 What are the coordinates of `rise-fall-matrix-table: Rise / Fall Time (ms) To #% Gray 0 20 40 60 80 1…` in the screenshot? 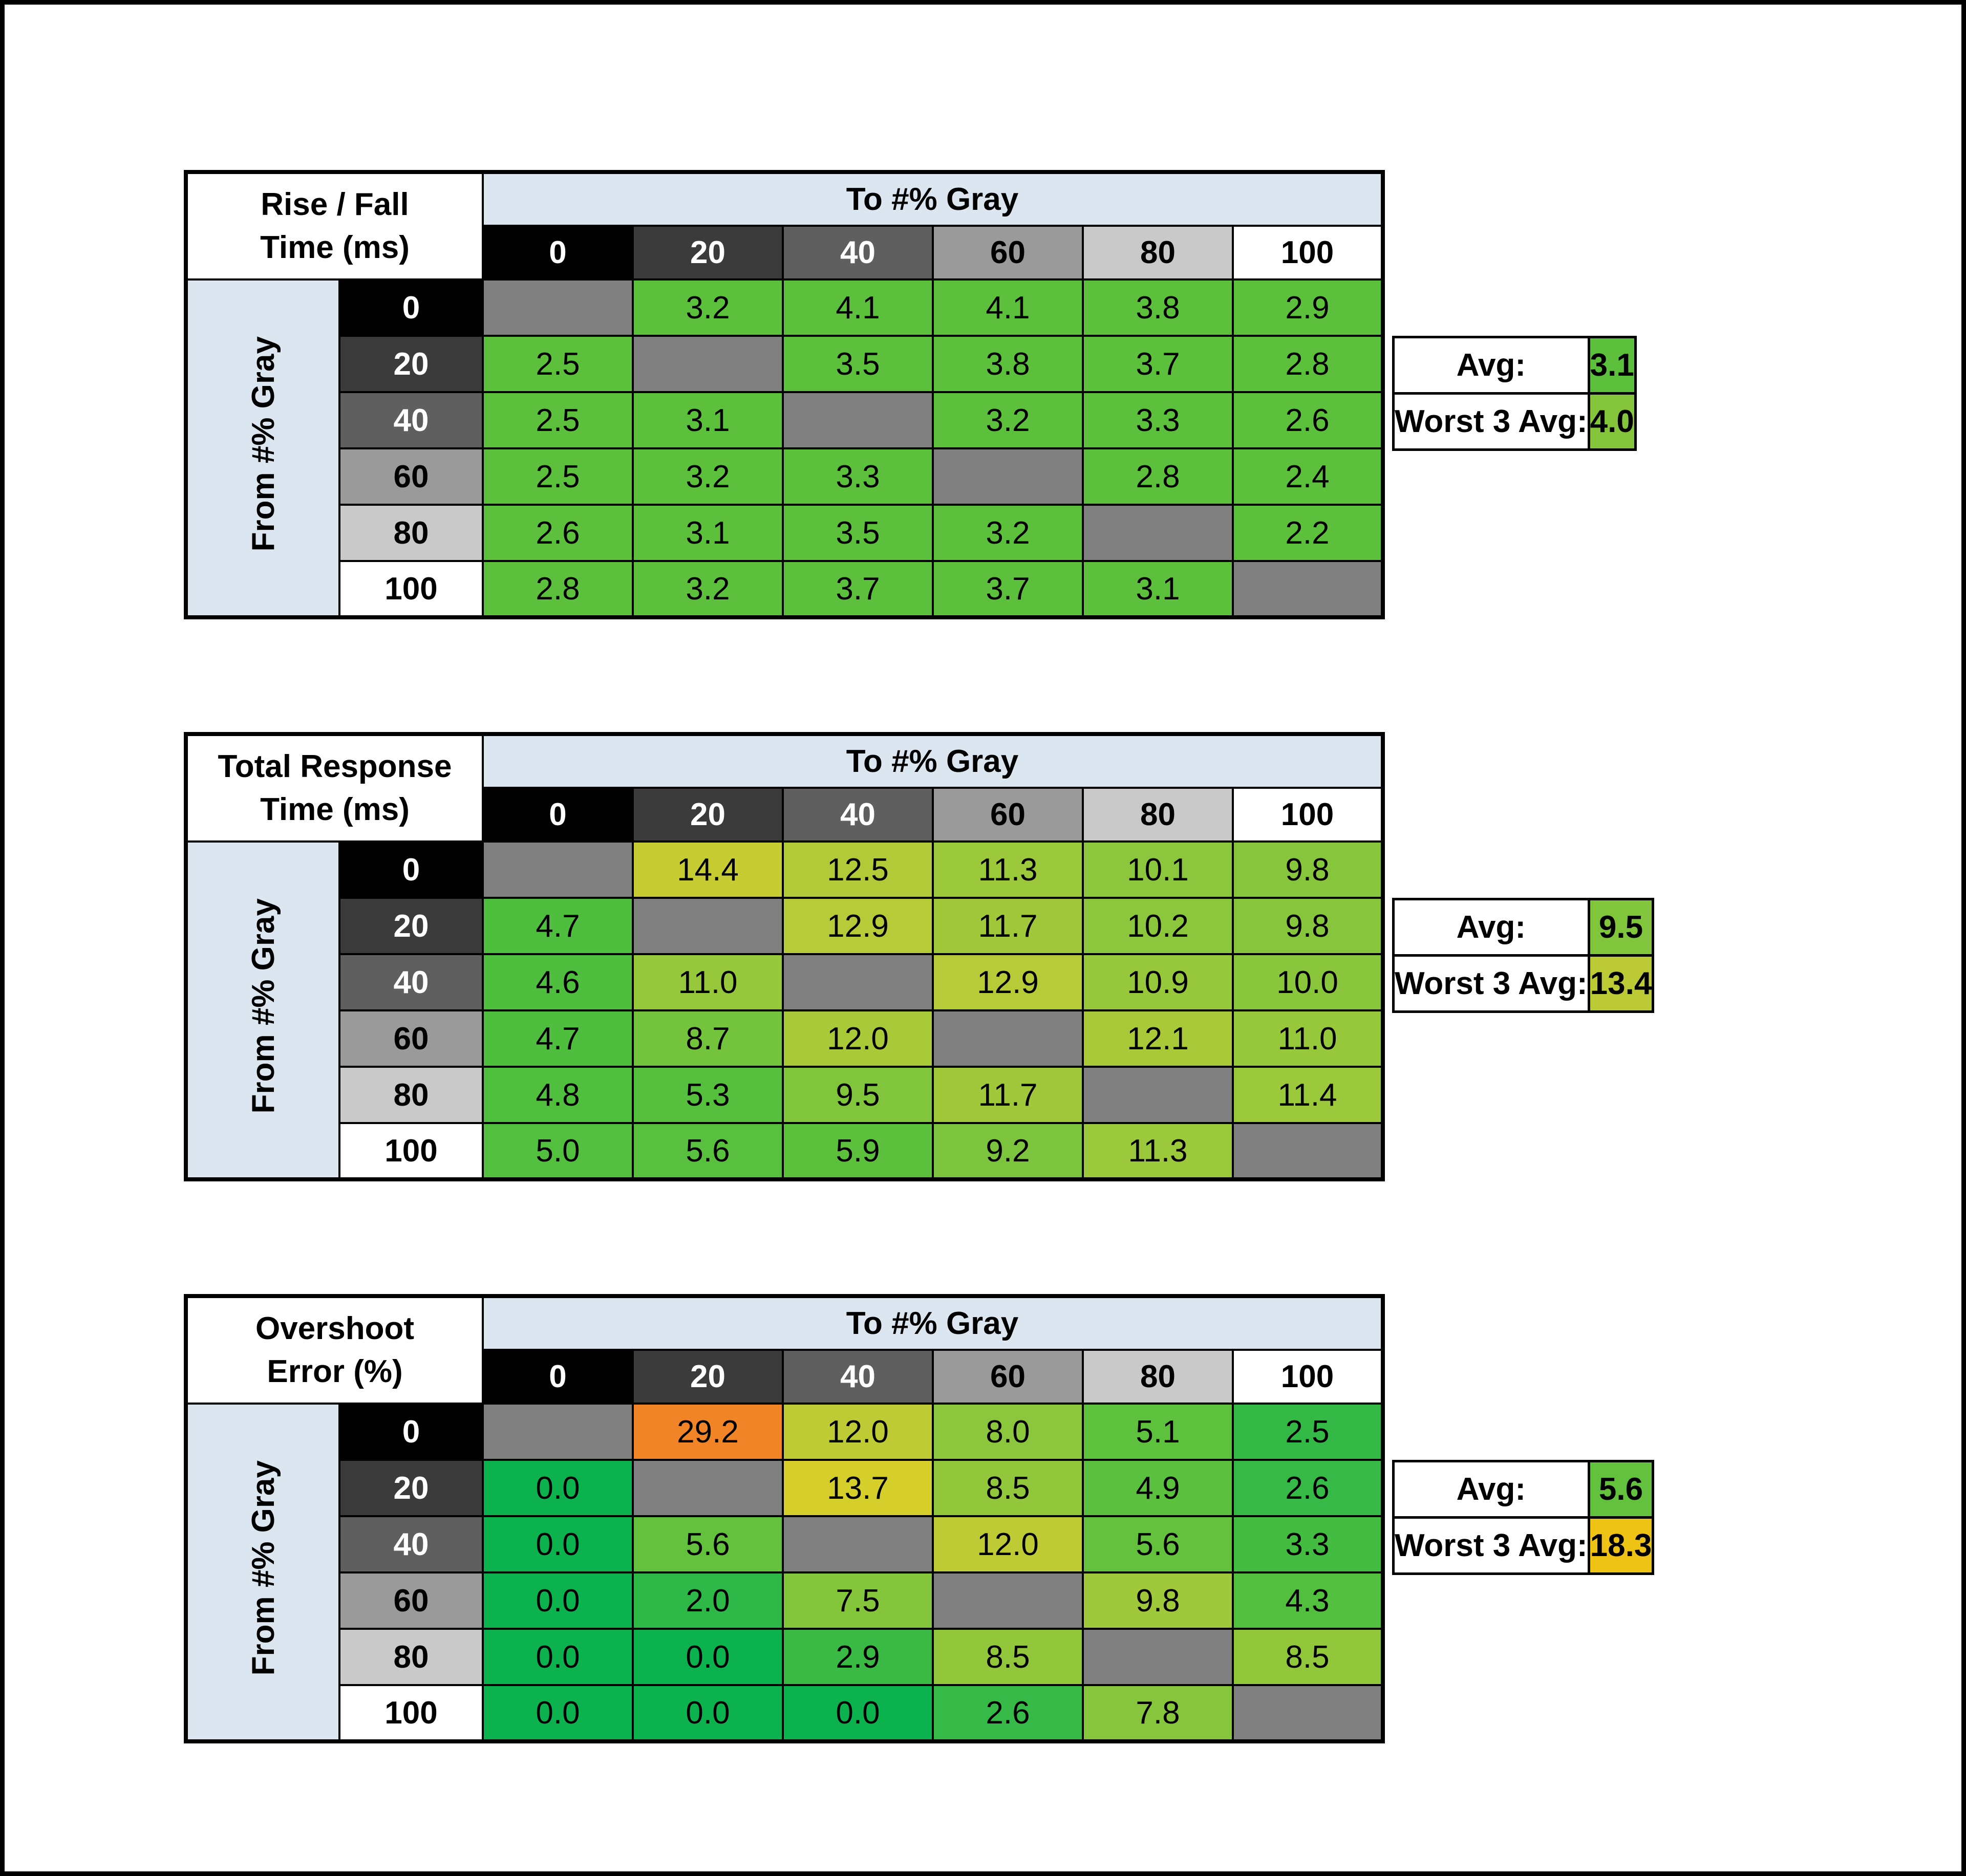 It's located at (784, 394).